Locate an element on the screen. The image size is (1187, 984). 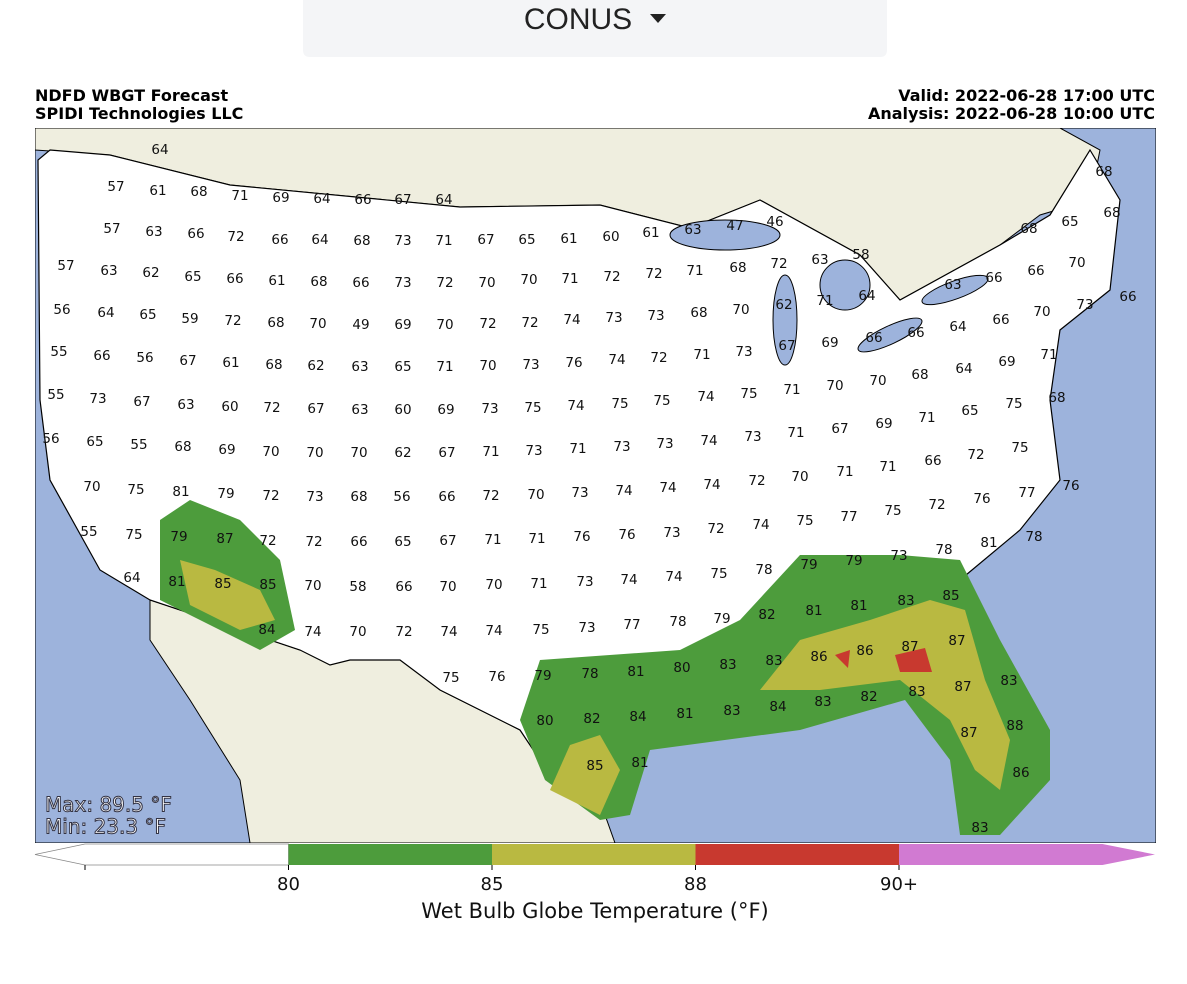
station-value: 57 is located at coordinates (115, 187).